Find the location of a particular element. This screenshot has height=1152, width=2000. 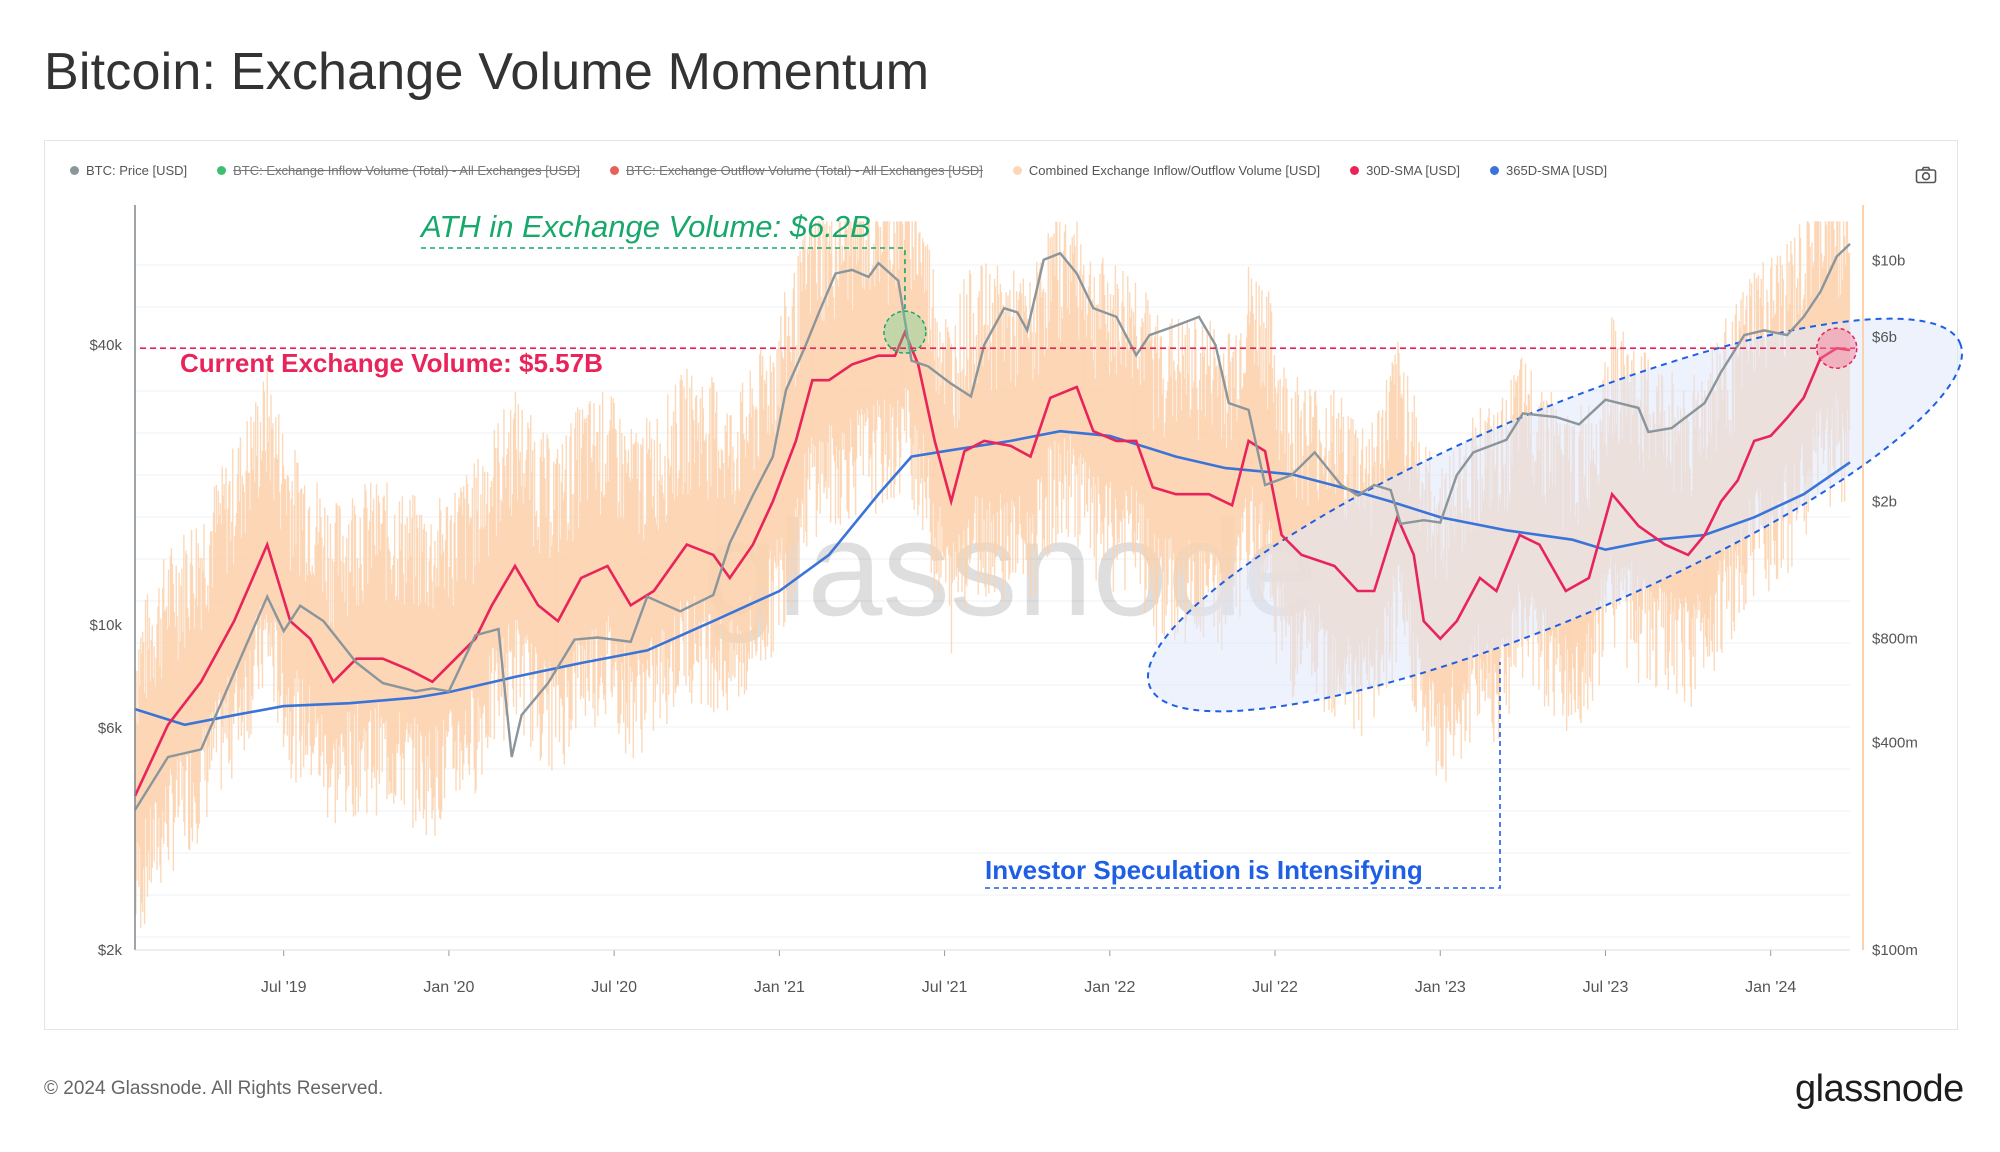

page-title: Bitcoin: Exchange Volume Momentum is located at coordinates (487, 72).